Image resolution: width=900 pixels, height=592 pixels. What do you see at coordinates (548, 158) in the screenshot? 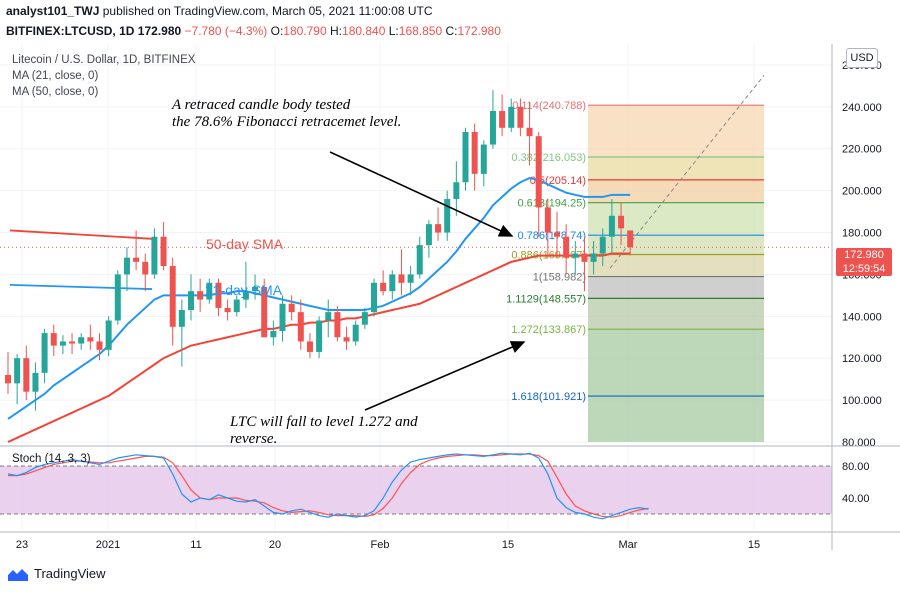
I see `fib-label: 0.382(216.053)` at bounding box center [548, 158].